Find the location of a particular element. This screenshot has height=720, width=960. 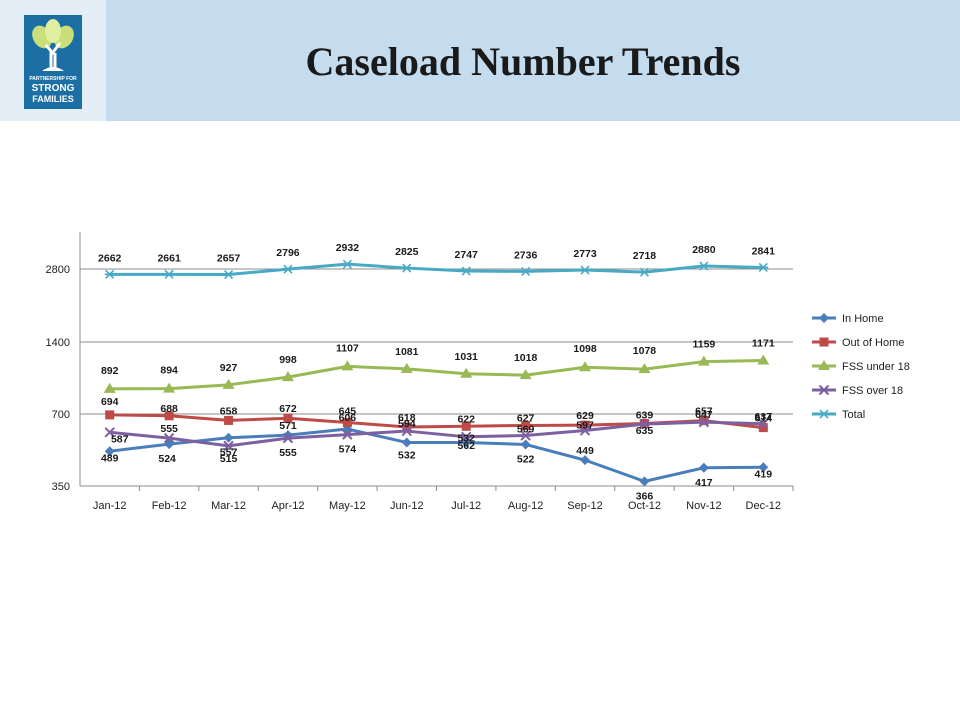

data-label: 998 is located at coordinates (288, 360).